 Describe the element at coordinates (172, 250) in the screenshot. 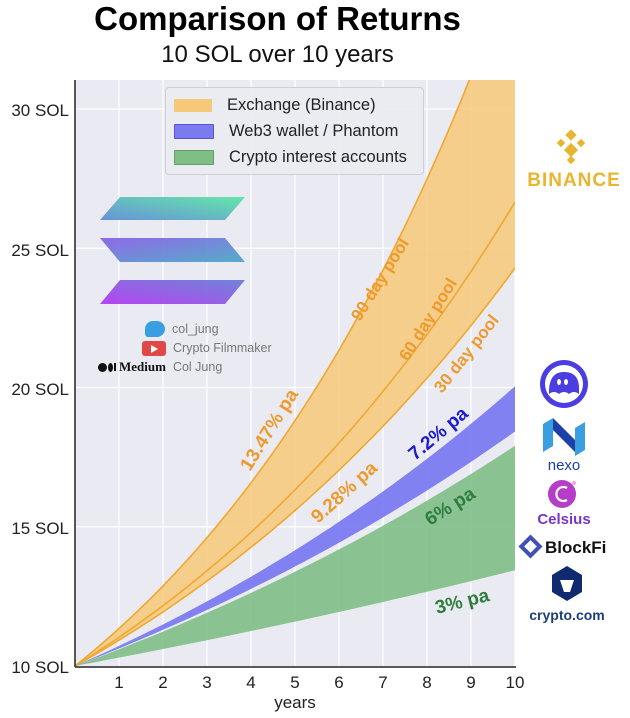

I see `solana-logo-icon` at that location.